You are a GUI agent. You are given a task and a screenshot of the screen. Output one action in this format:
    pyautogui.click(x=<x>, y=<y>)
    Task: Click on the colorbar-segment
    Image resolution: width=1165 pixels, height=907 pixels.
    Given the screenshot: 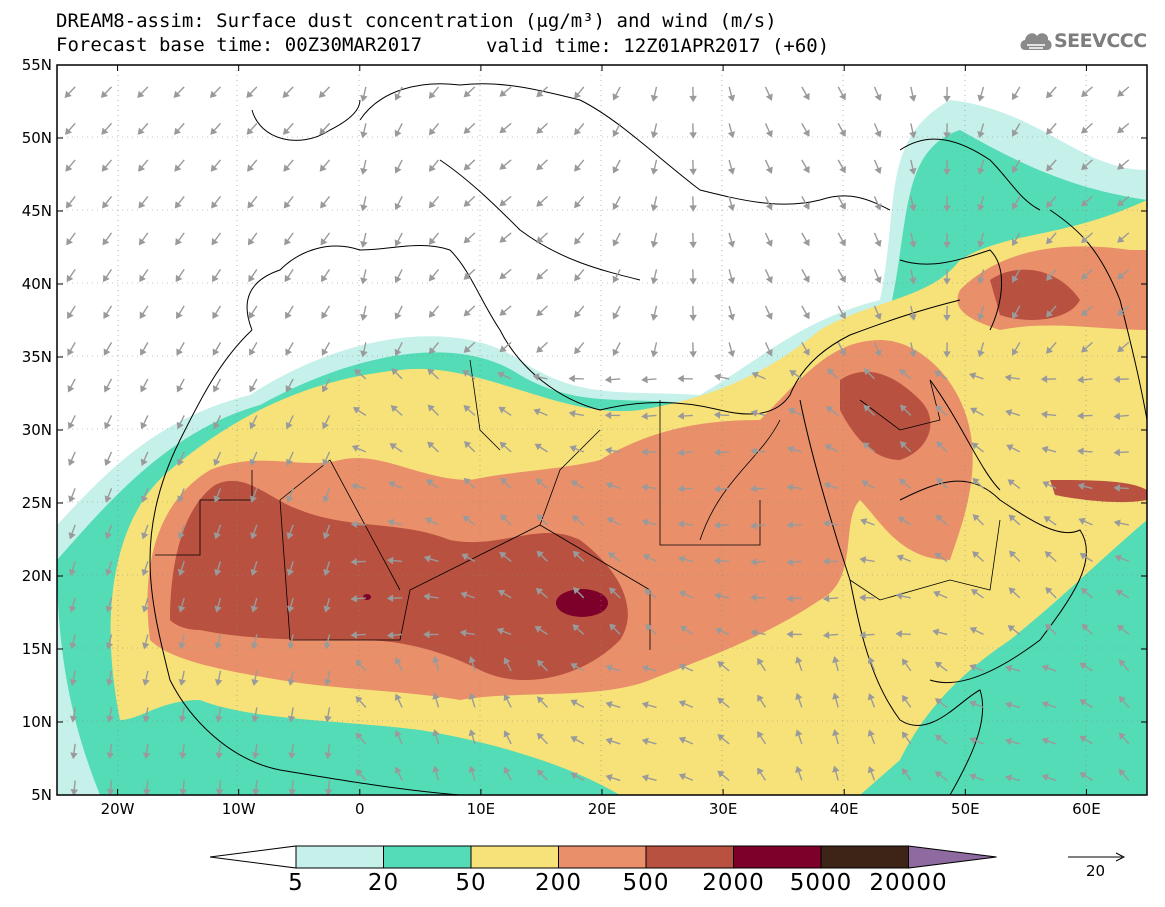 What is the action you would take?
    pyautogui.click(x=777, y=857)
    